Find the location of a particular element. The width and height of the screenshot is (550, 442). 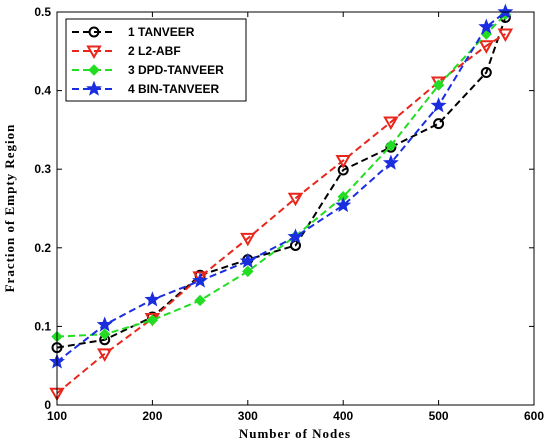

x-axis-label: Number of Nodes is located at coordinates (295, 433).